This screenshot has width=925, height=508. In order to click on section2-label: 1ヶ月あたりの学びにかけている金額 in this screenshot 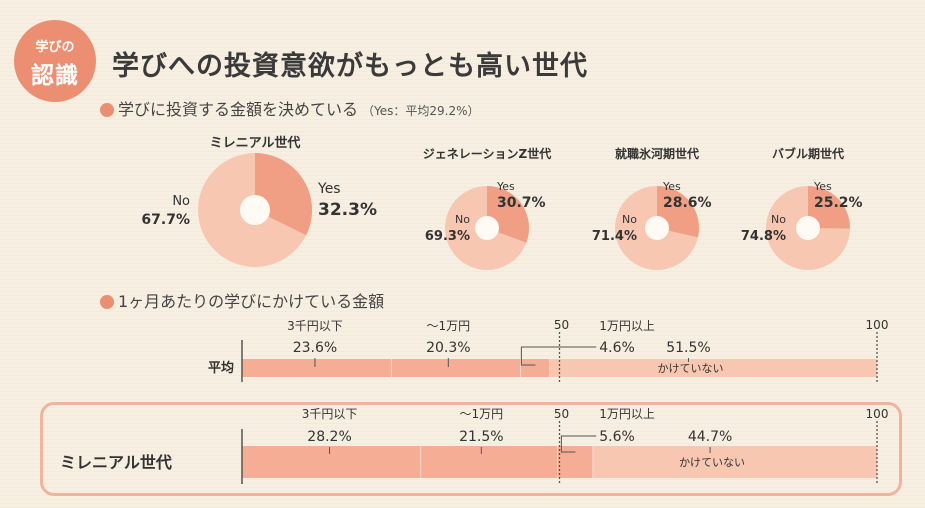, I will do `click(251, 301)`.